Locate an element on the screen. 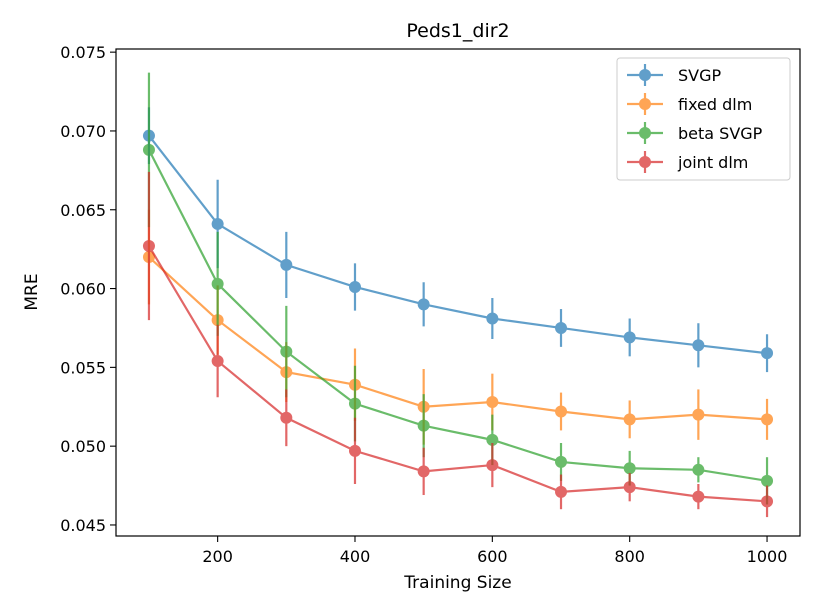 Image resolution: width=822 pixels, height=616 pixels. legend-label: SVGP is located at coordinates (700, 75).